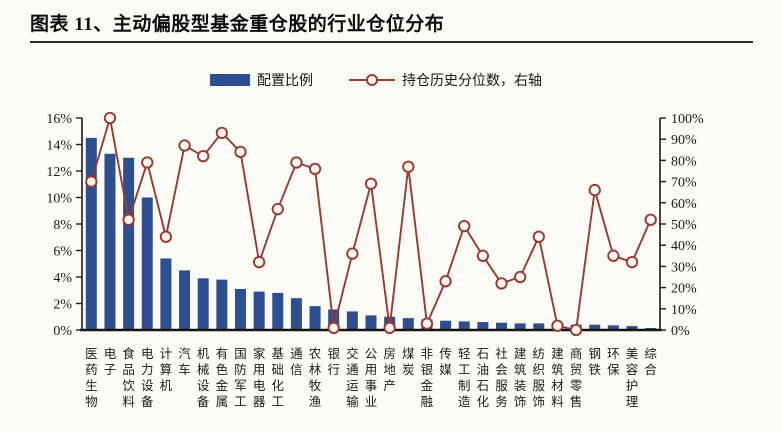  I want to click on x-axis-label-美容护理: 容, so click(632, 369).